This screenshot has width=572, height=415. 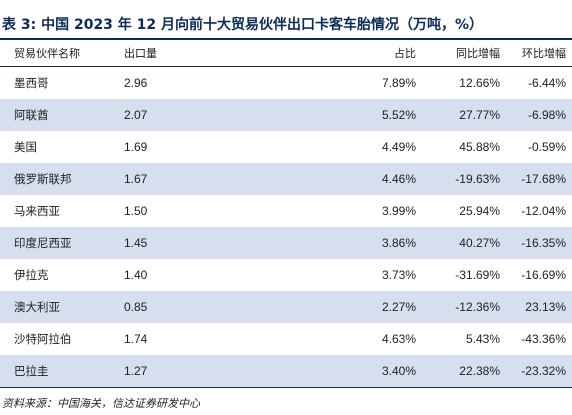 I want to click on col-header-partner: 贸易伙伴名称, so click(x=56, y=53).